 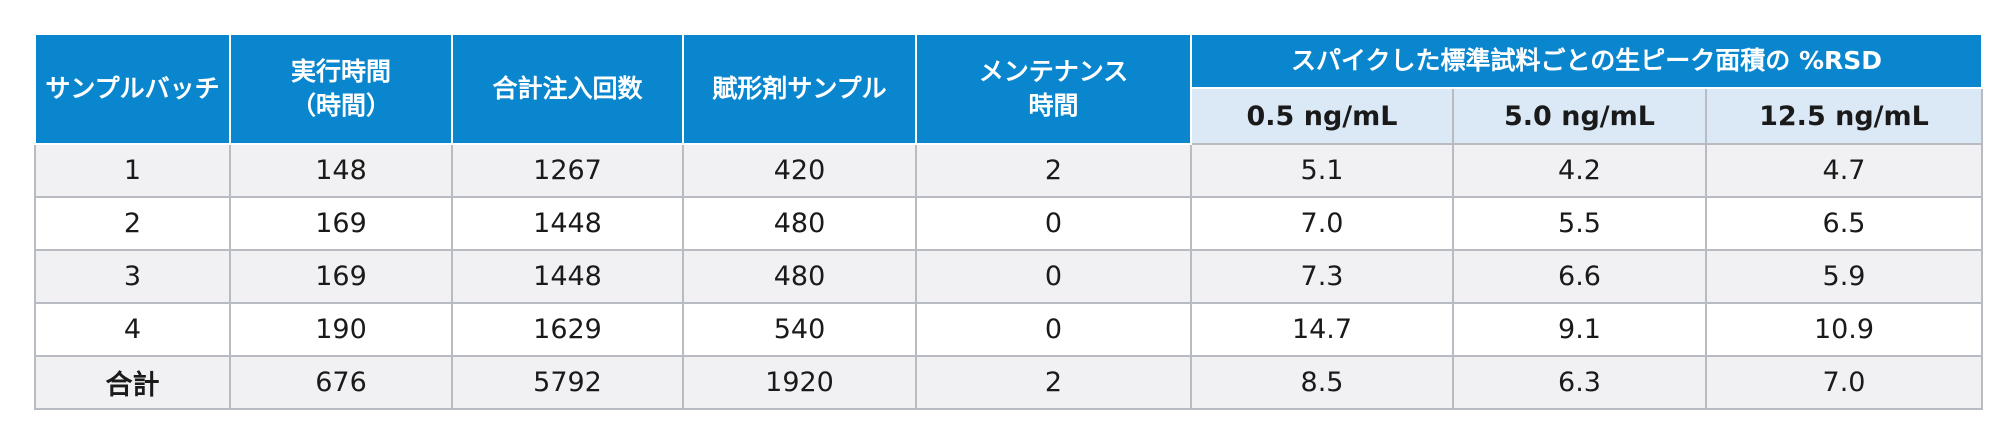 What do you see at coordinates (1322, 382) in the screenshot?
I see `cell-rsd-0-5: 8.5` at bounding box center [1322, 382].